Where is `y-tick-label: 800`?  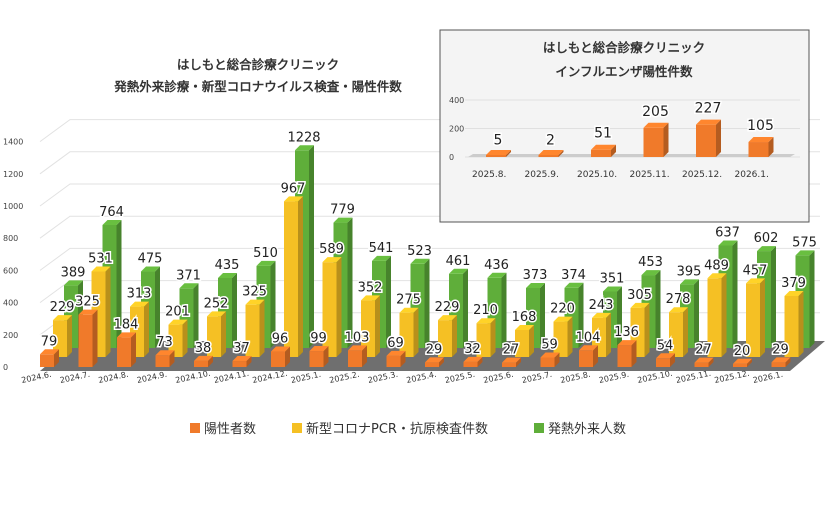 y-tick-label: 800 is located at coordinates (10, 238).